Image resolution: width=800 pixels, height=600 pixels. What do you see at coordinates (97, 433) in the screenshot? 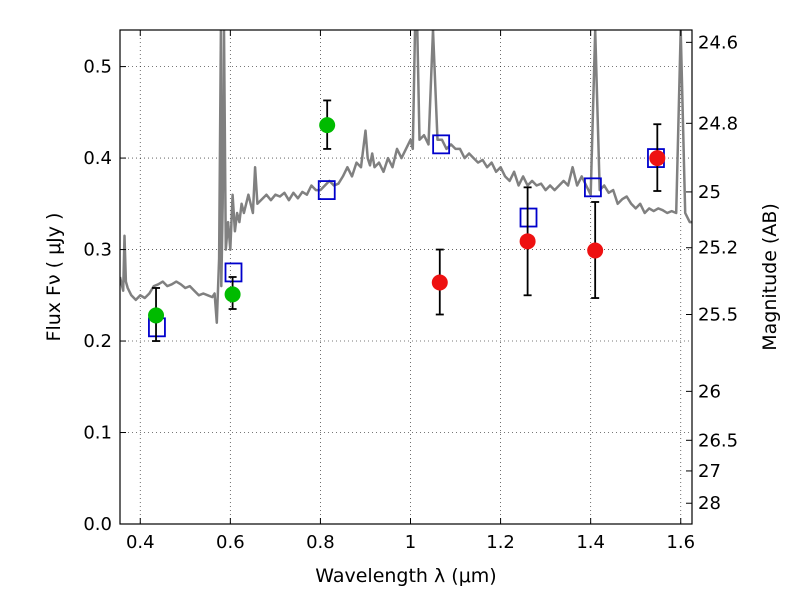
I see `y-tick-label: 0.1` at bounding box center [97, 433].